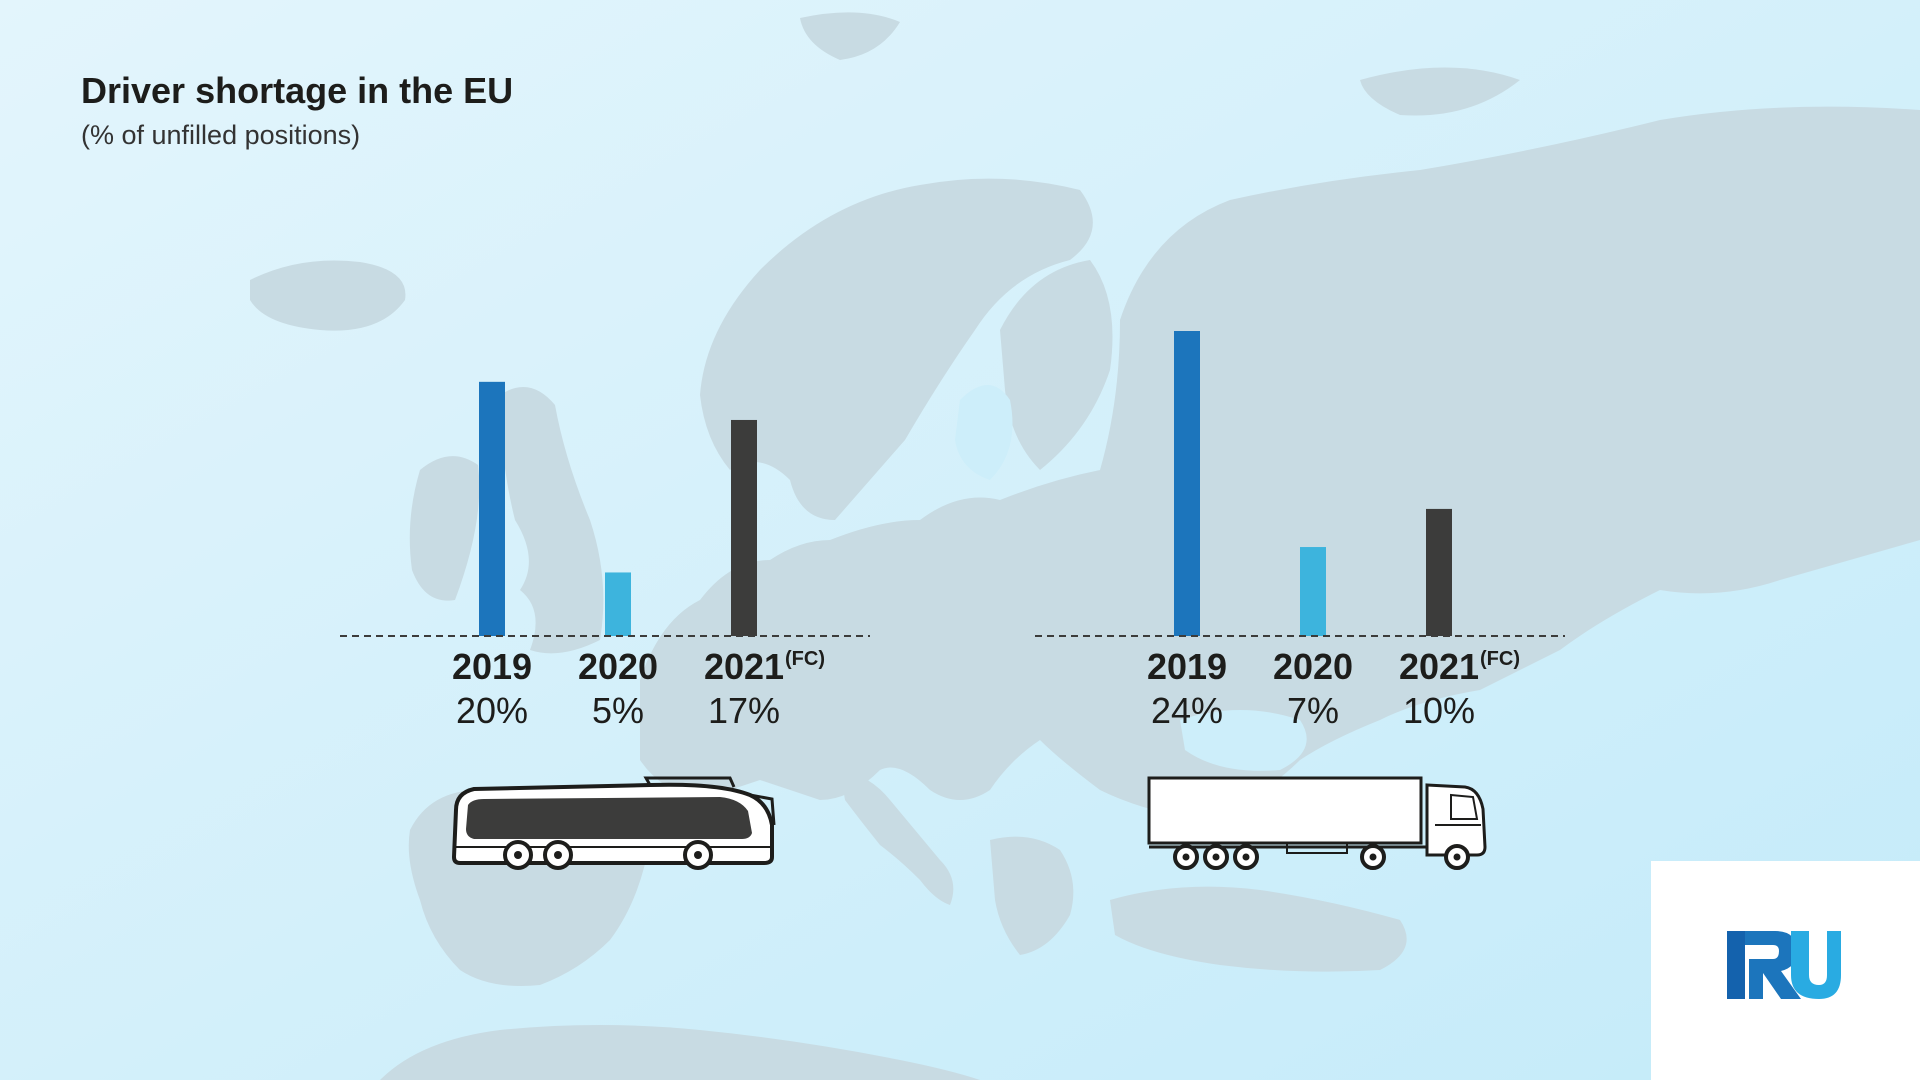  What do you see at coordinates (297, 90) in the screenshot?
I see `chart-title: Driver shortage in the EU` at bounding box center [297, 90].